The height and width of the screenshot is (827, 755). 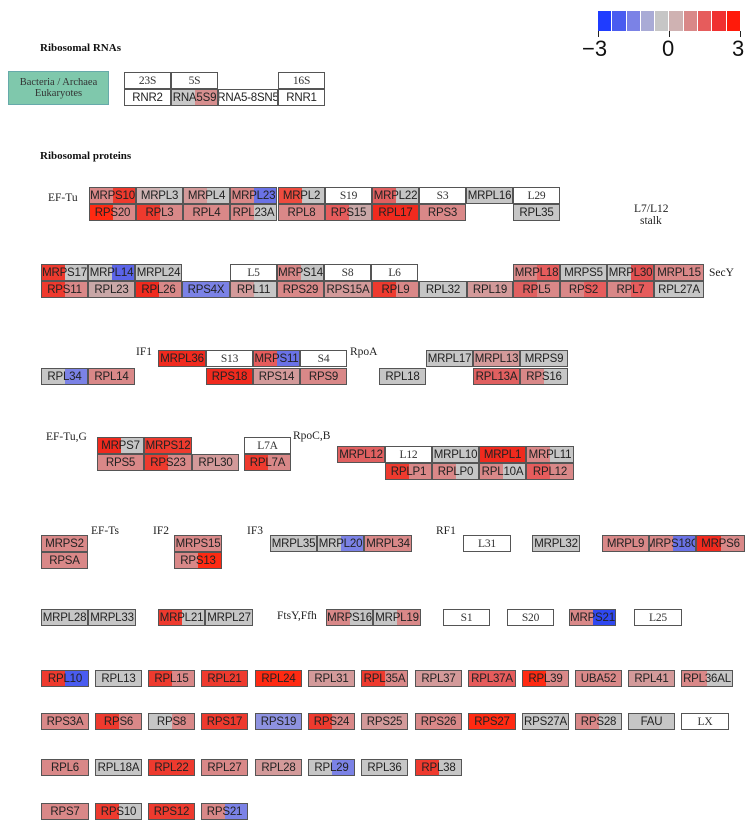 What do you see at coordinates (111, 376) in the screenshot?
I see `gene-node-rpl14: RPL14` at bounding box center [111, 376].